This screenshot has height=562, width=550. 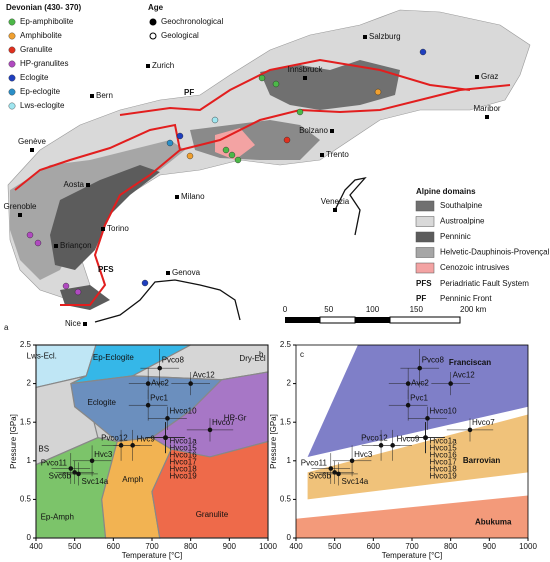 I want to click on legend-label: Austroalpine, so click(x=462, y=221).